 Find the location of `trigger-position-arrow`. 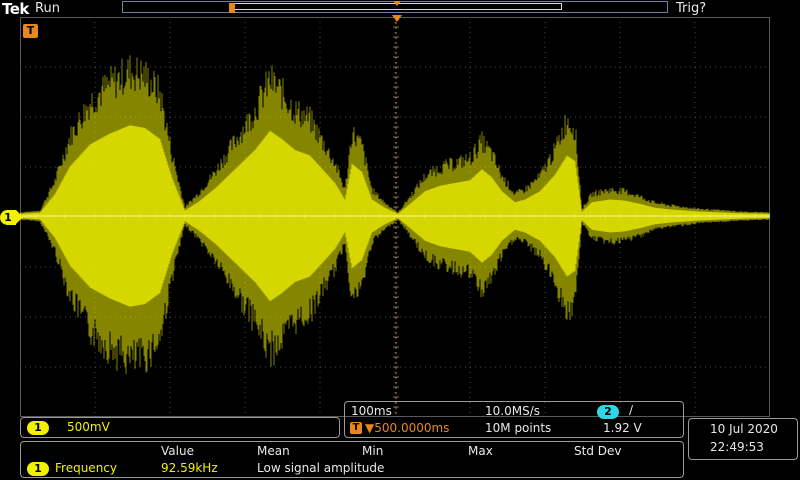

trigger-position-arrow is located at coordinates (397, 18).